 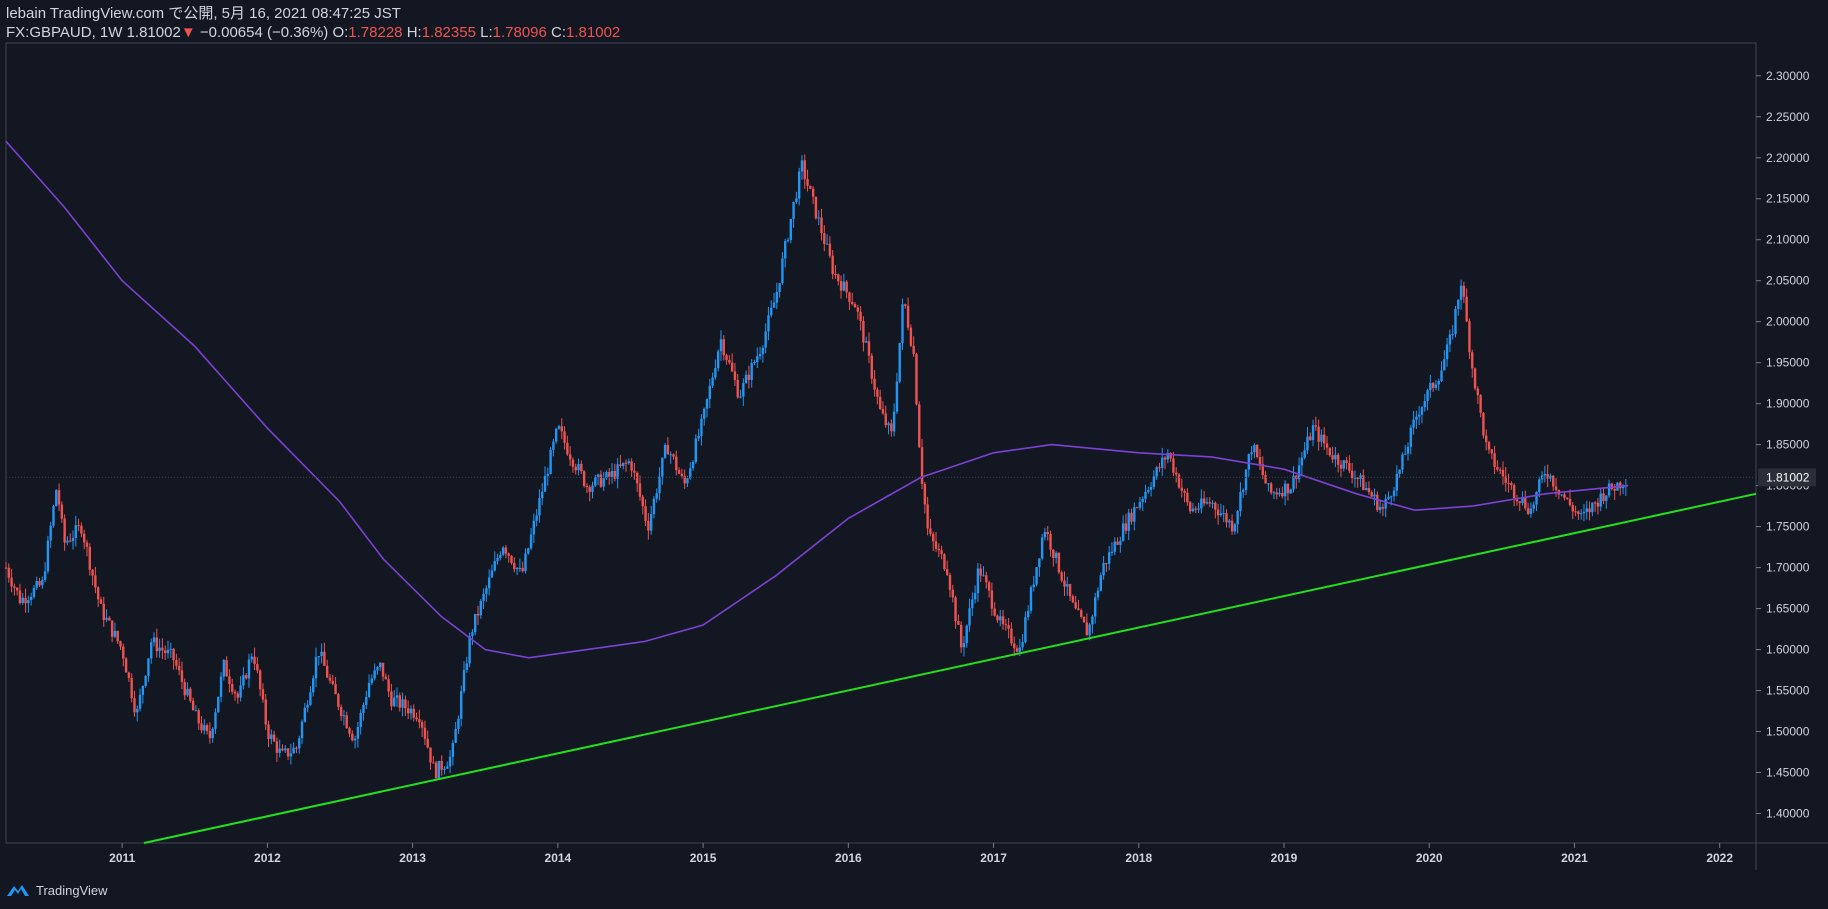 What do you see at coordinates (1787, 477) in the screenshot?
I see `last-price-badge` at bounding box center [1787, 477].